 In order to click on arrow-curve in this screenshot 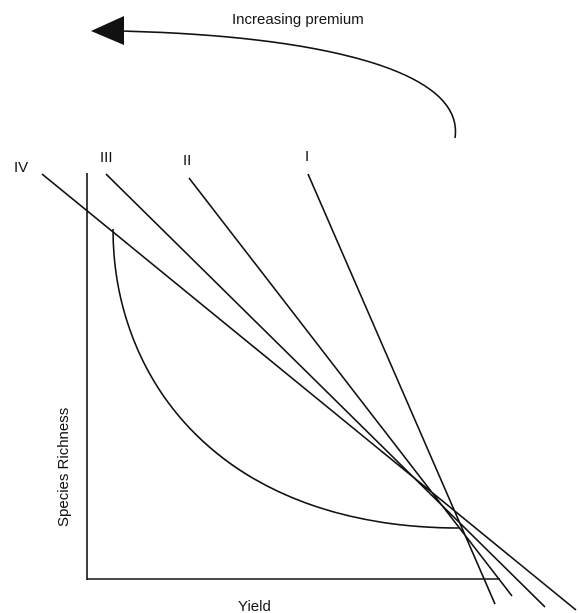, I will do `click(288, 84)`.